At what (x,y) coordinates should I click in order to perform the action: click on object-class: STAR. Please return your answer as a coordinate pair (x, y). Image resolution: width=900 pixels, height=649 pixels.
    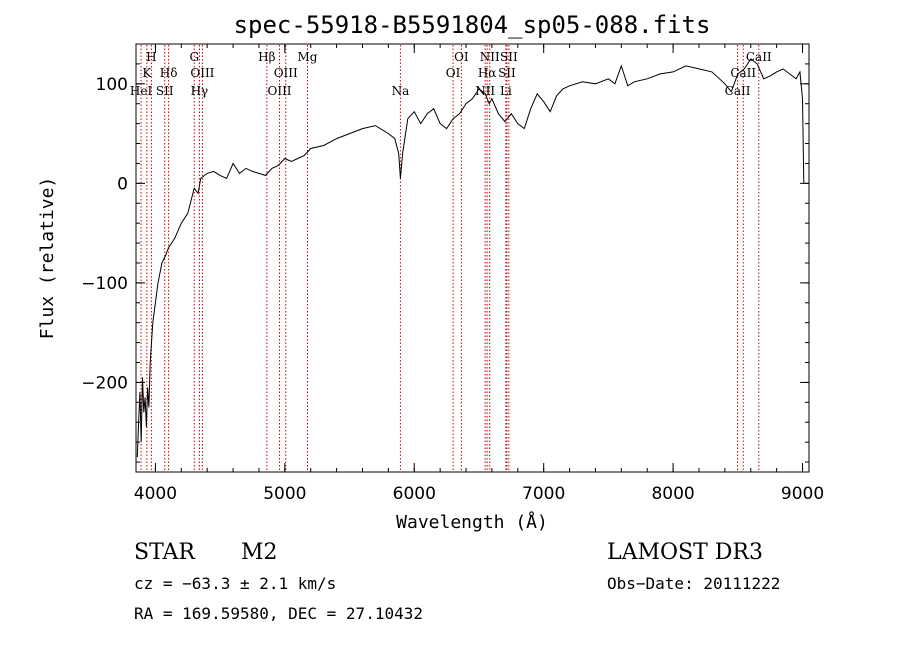
    Looking at the image, I should click on (165, 552).